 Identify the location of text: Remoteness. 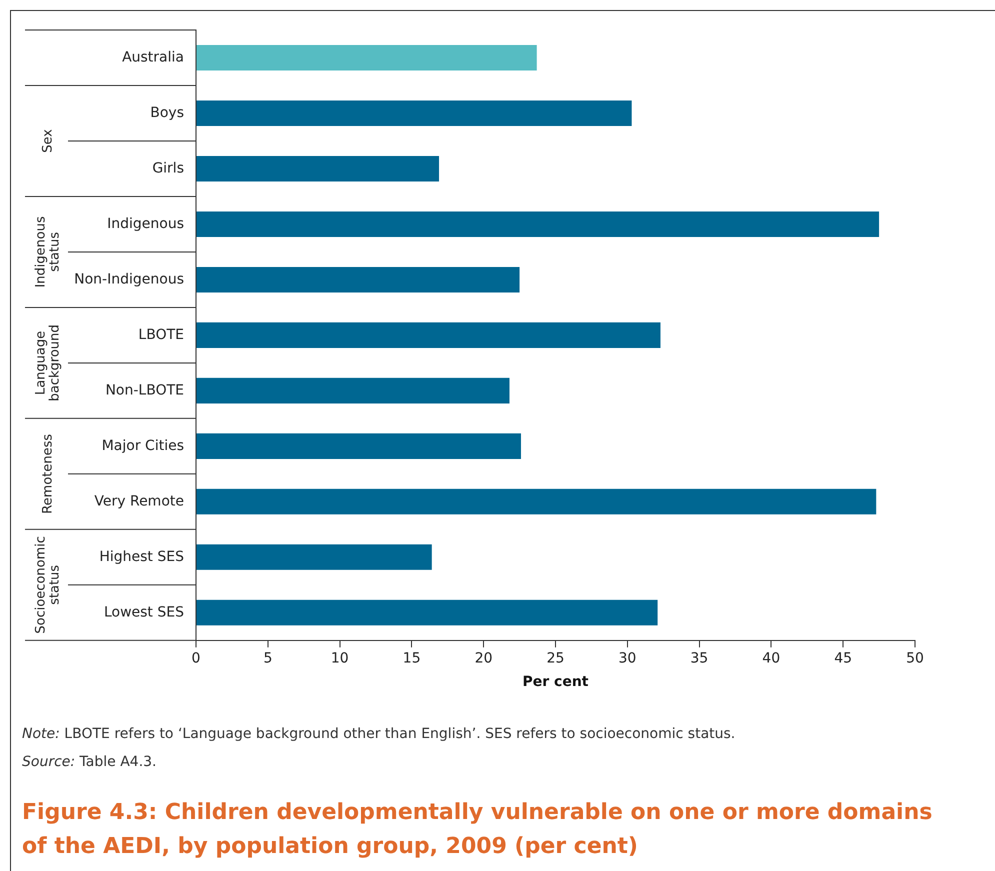
(48, 474).